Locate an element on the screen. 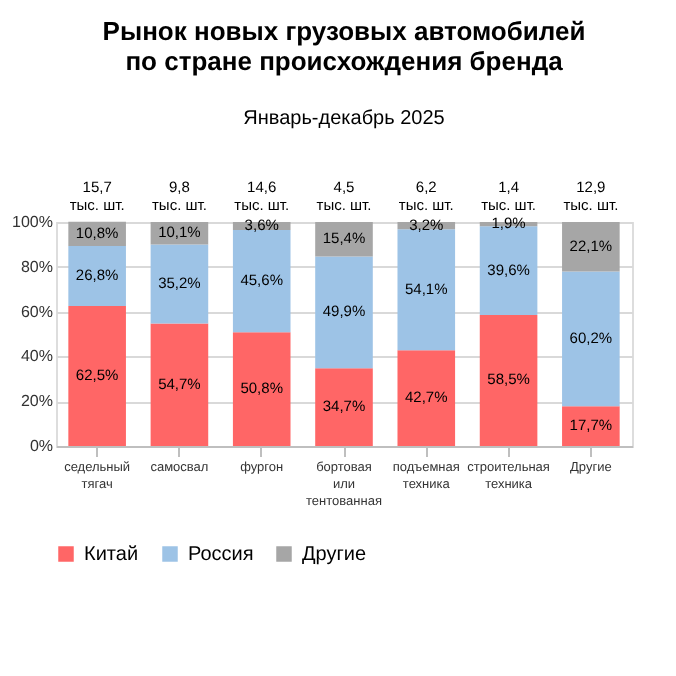  y-tick-label: 20% is located at coordinates (36, 401).